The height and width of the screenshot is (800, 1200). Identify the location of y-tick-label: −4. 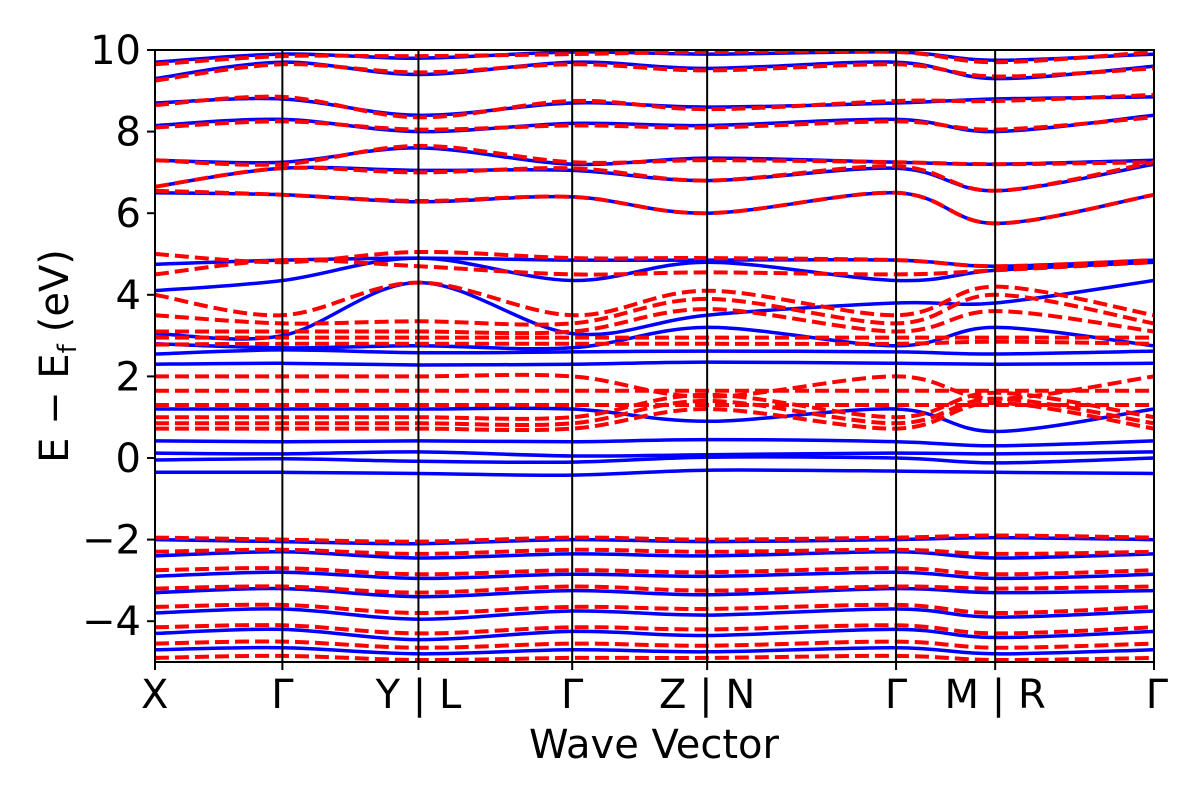
(111, 622).